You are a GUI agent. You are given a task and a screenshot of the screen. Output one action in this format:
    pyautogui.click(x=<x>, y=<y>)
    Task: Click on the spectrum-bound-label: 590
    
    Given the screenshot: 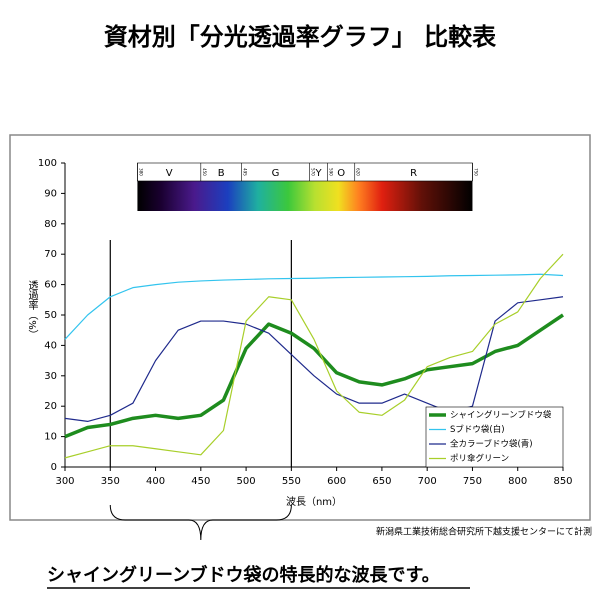 What is the action you would take?
    pyautogui.click(x=331, y=172)
    